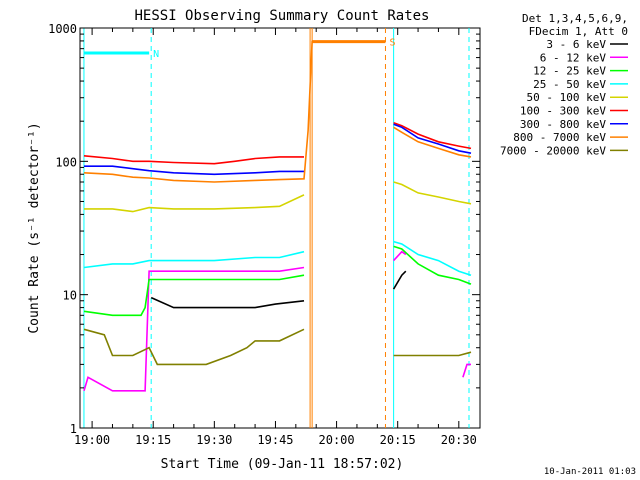 The height and width of the screenshot is (480, 640). Describe the element at coordinates (575, 18) in the screenshot. I see `legend-header: Det 1,3,4,5,6,9,` at that location.